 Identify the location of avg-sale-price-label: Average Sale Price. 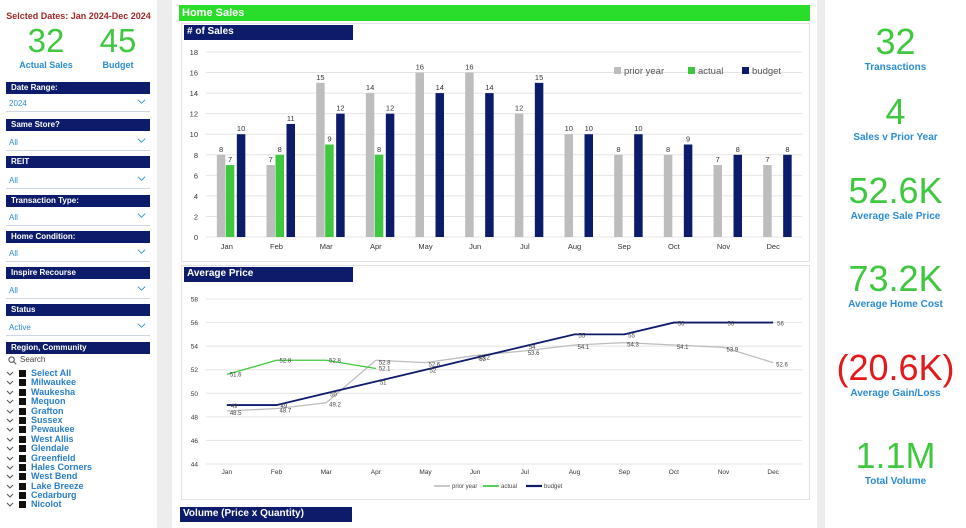
(895, 216).